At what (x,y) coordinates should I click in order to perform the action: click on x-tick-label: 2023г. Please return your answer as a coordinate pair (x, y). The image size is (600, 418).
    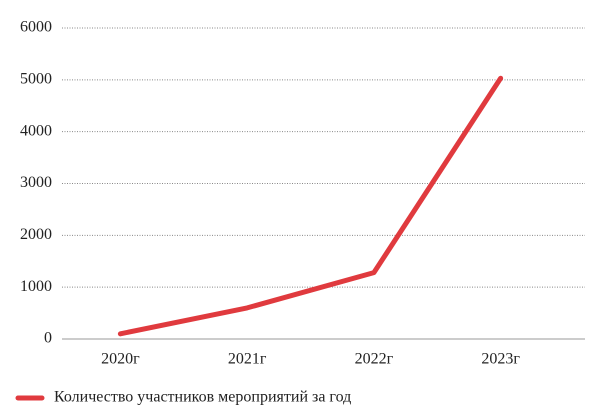
    Looking at the image, I should click on (500, 359).